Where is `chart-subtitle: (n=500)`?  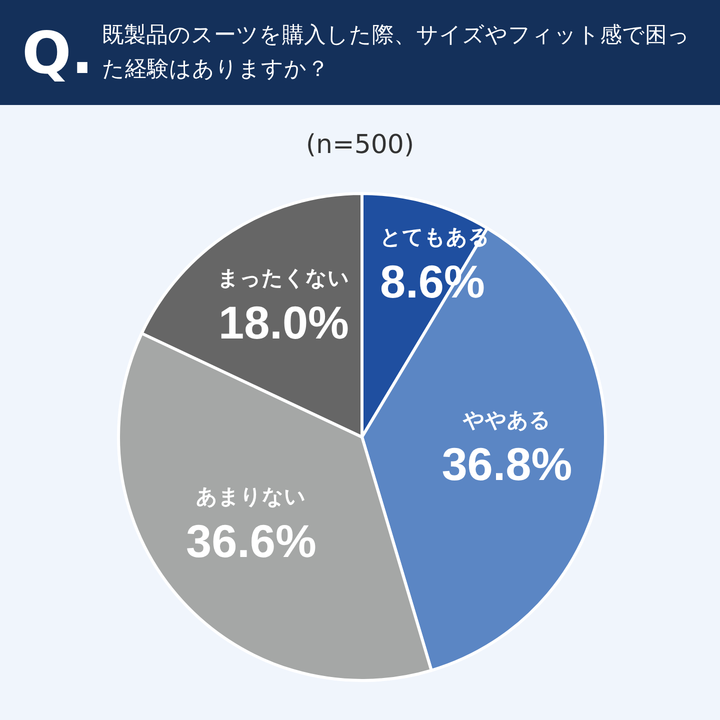
chart-subtitle: (n=500) is located at coordinates (360, 145).